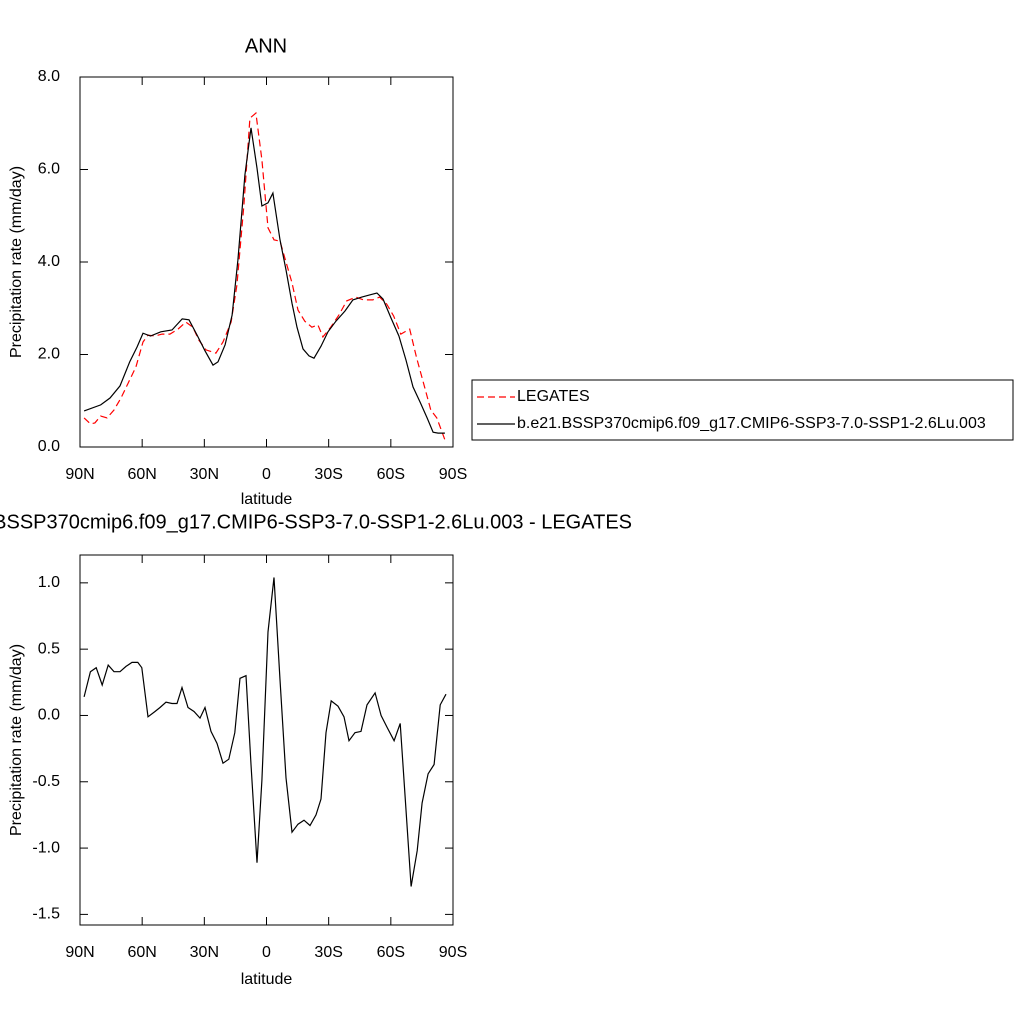  Describe the element at coordinates (46, 914) in the screenshot. I see `y-tick-label: -1.5` at that location.